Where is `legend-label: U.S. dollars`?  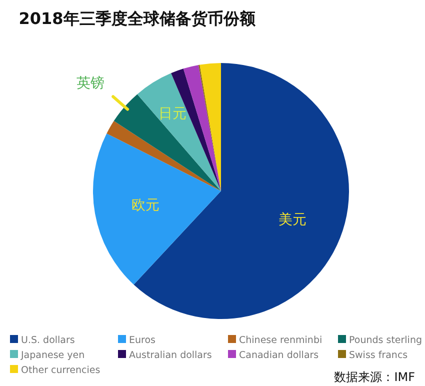
legend-label: U.S. dollars is located at coordinates (48, 340).